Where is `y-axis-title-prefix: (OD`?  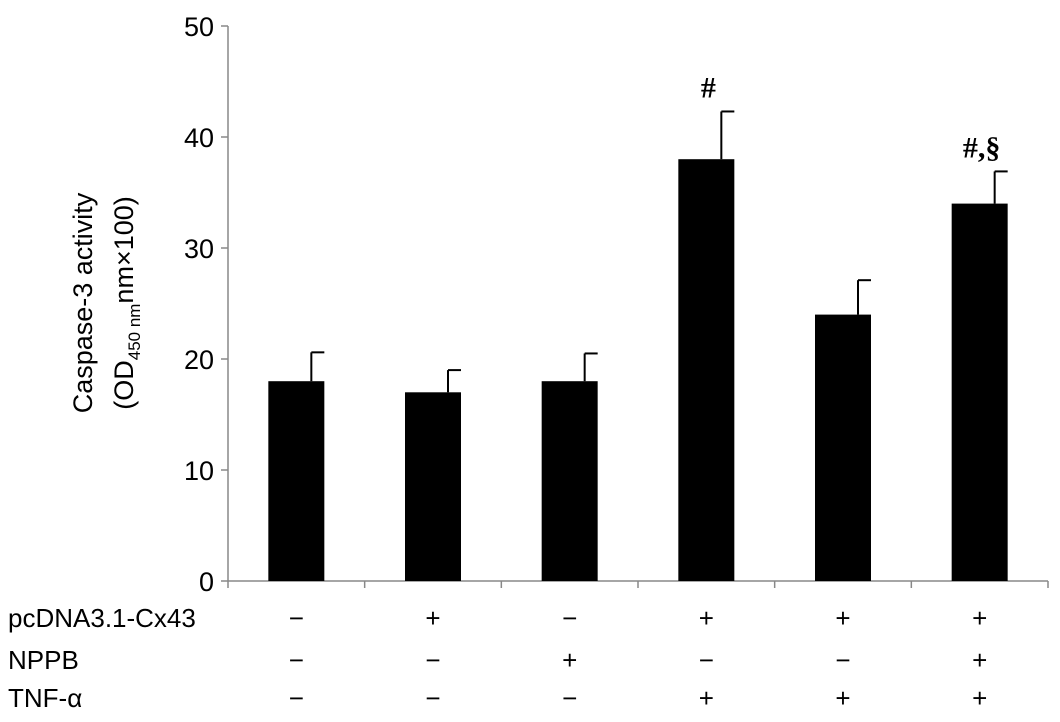 y-axis-title-prefix: (OD is located at coordinates (124, 385).